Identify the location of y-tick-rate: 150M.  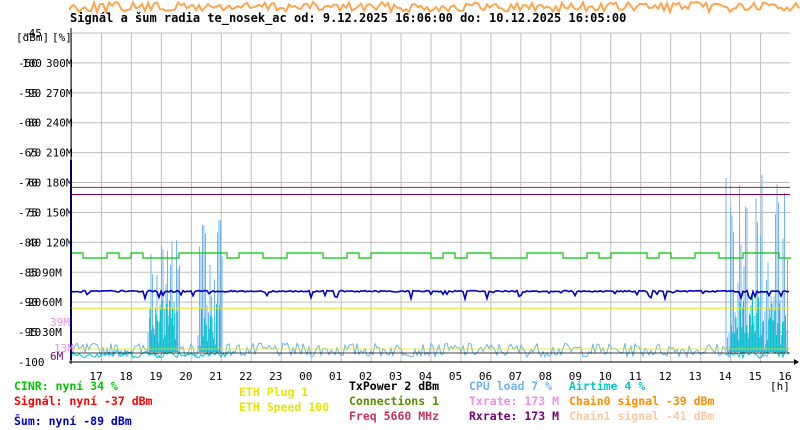
(59, 212).